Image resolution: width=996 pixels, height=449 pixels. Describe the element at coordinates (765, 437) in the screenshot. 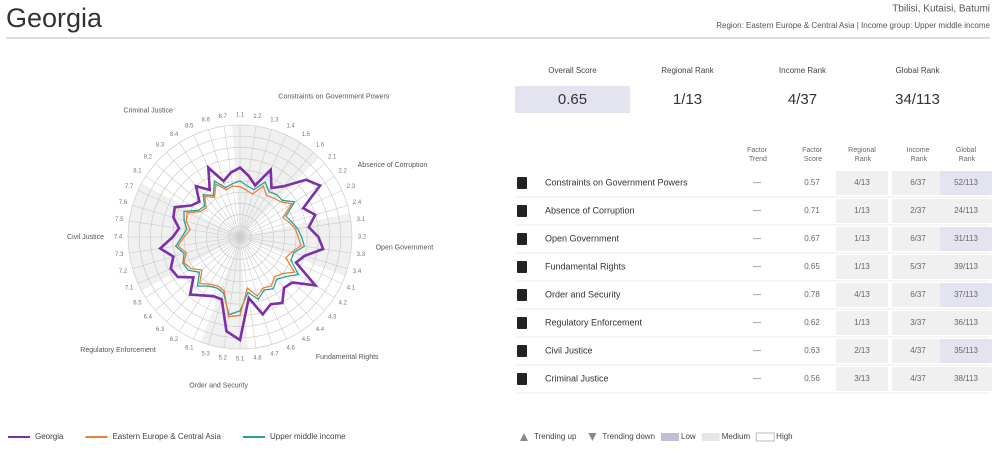

I see `high-swatch` at that location.